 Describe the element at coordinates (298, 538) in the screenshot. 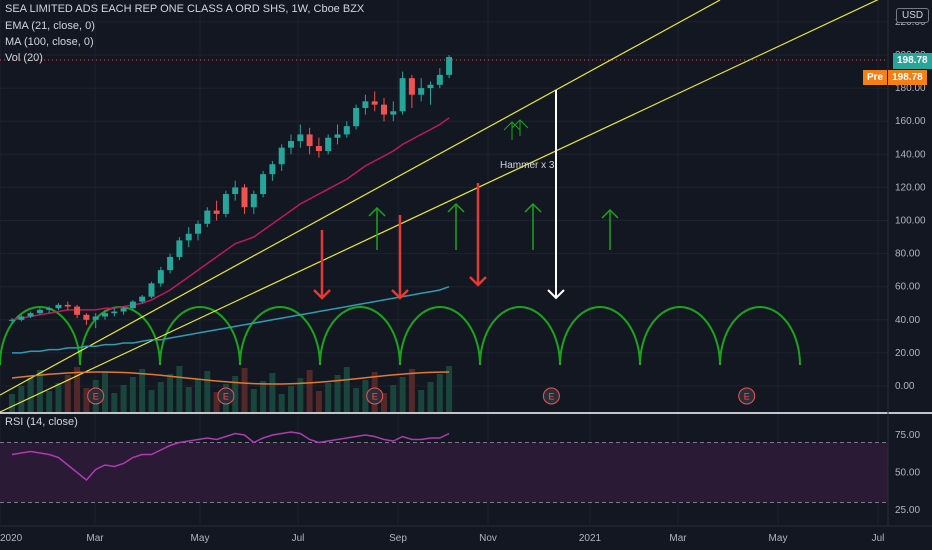

I see `time-tick-label: Jul` at that location.